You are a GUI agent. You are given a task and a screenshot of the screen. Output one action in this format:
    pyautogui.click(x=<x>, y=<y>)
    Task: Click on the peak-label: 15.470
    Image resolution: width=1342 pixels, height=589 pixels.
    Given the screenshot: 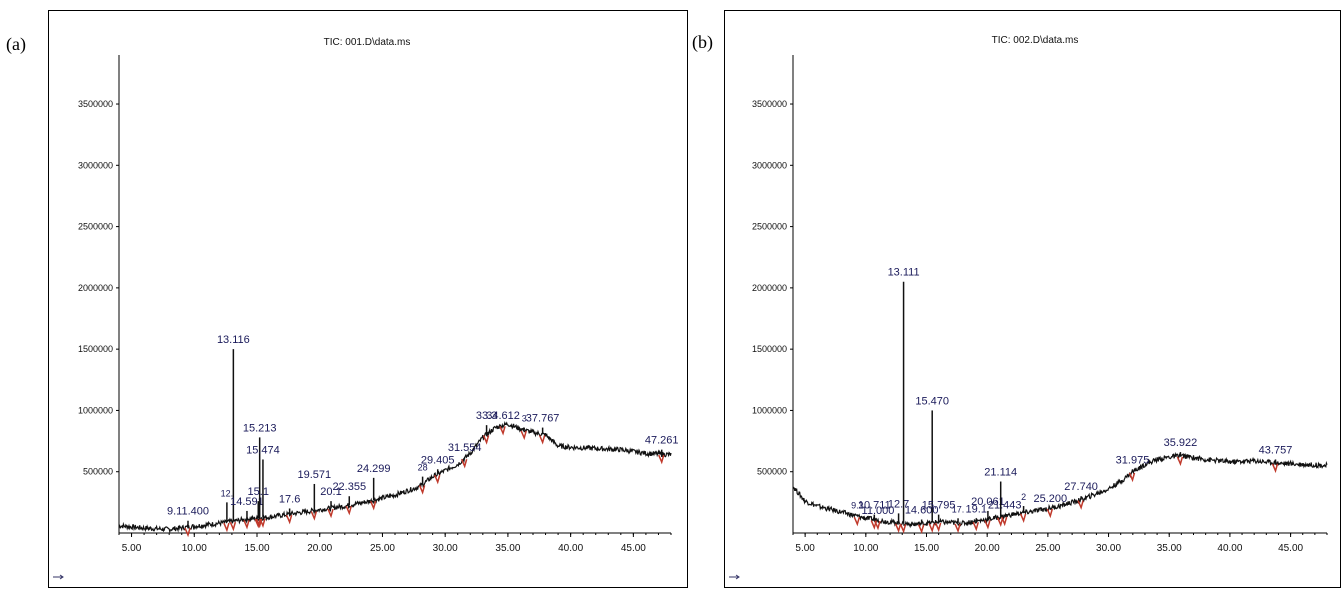 What is the action you would take?
    pyautogui.click(x=932, y=401)
    